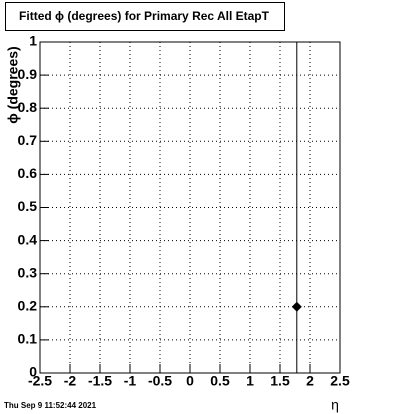 The image size is (400, 414). What do you see at coordinates (190, 381) in the screenshot?
I see `x-tick-label: 0` at bounding box center [190, 381].